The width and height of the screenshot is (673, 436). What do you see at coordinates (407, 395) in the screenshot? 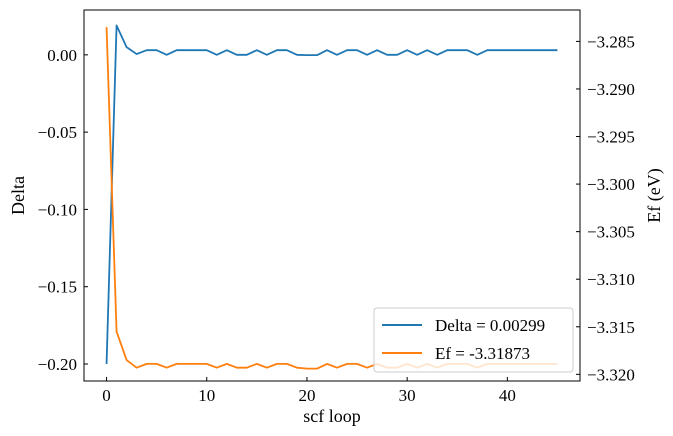
I see `x-tick-label: 30` at bounding box center [407, 395].